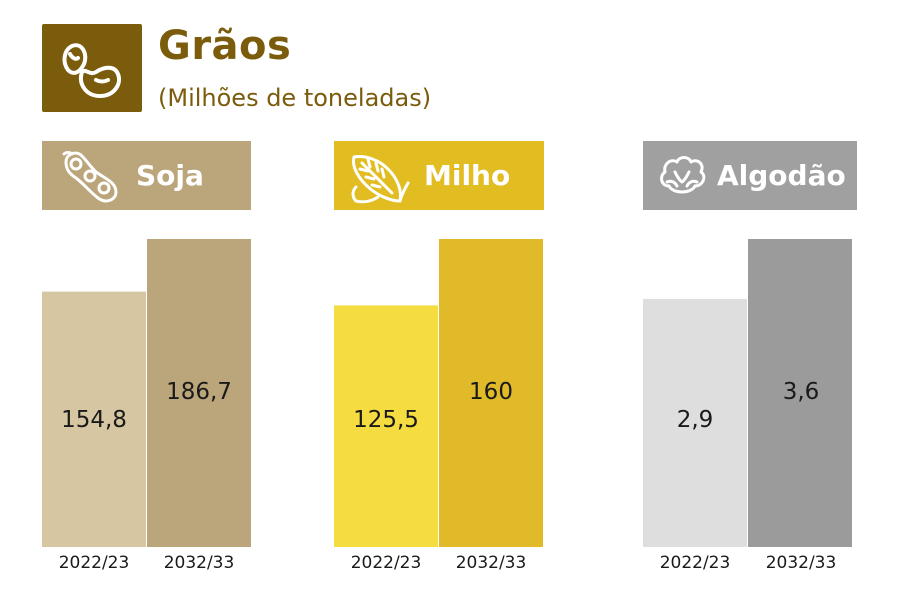 The width and height of the screenshot is (908, 593). What do you see at coordinates (801, 563) in the screenshot?
I see `year-label-algodao-2032: 2032/33` at bounding box center [801, 563].